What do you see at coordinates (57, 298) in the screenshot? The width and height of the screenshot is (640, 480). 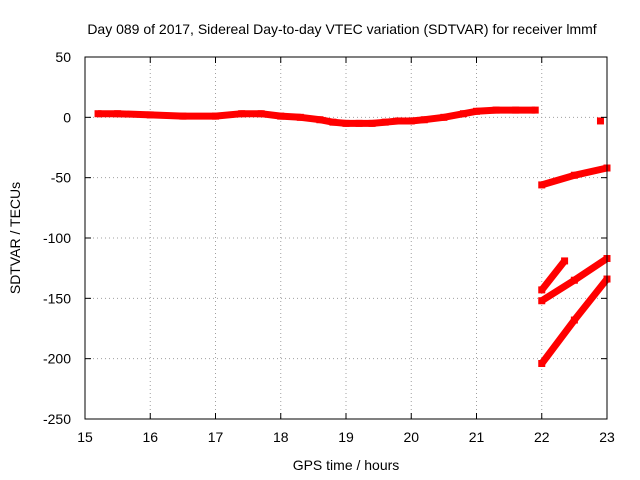 I see `y-tick-label: -150` at bounding box center [57, 298].